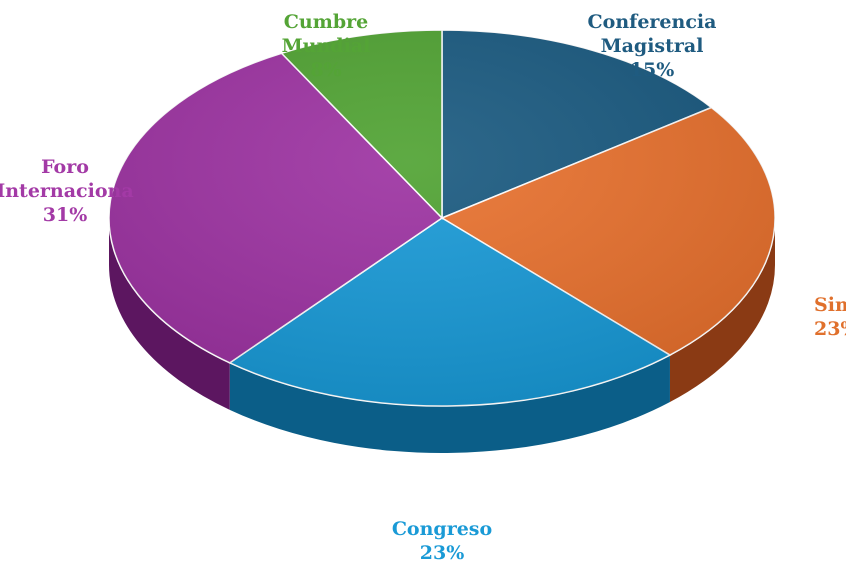 The height and width of the screenshot is (569, 846). I want to click on slice-name-foro-internacional: Internaciona, so click(67, 191).